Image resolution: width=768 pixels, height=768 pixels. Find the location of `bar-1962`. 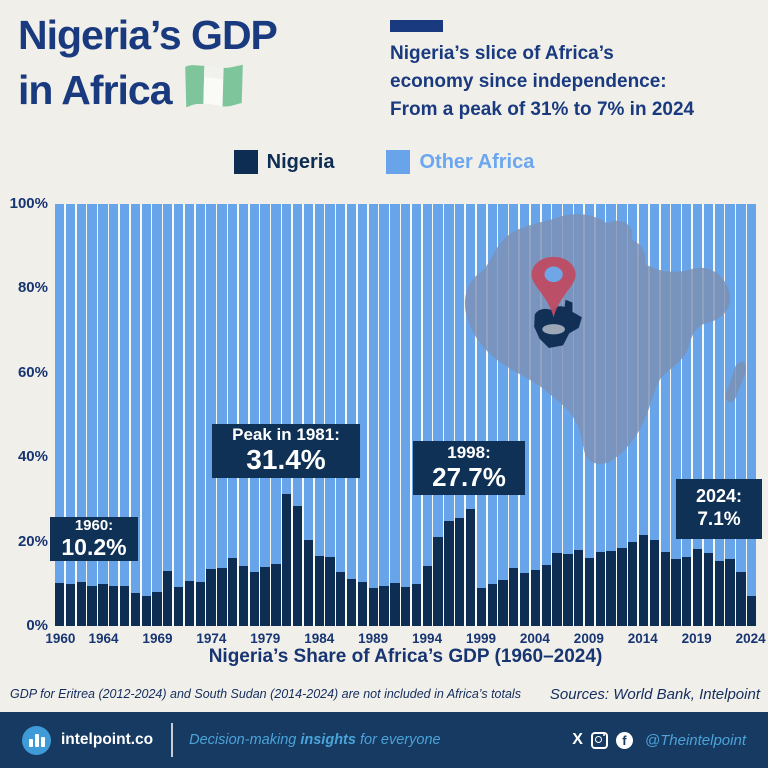

bar-1962 is located at coordinates (81, 415).